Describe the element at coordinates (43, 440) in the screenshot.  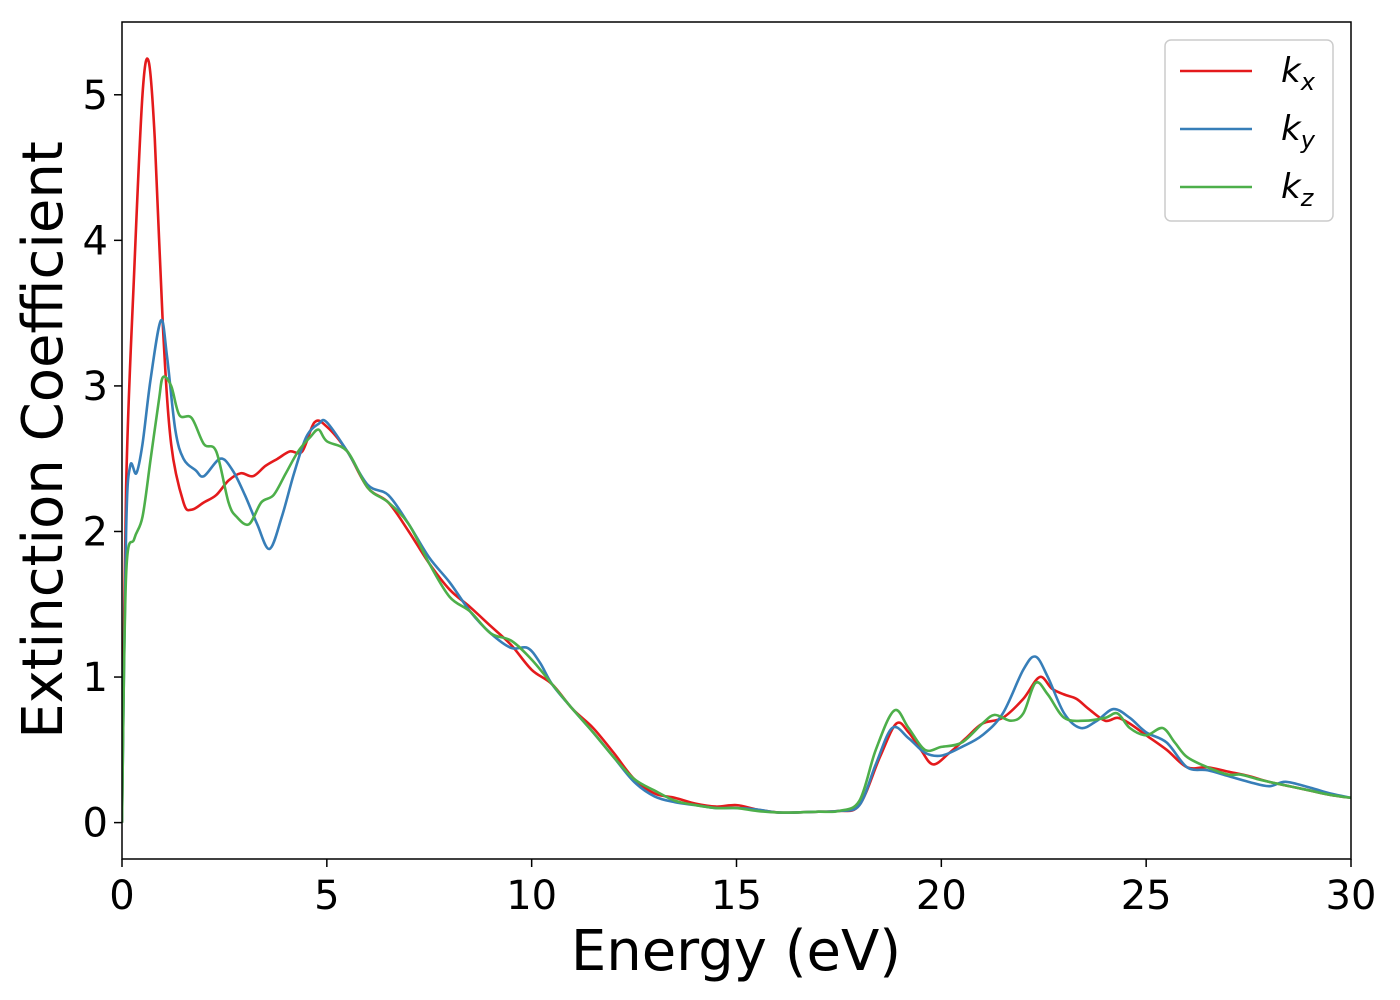
I see `y-axis-label: Extinction Coefficient` at that location.